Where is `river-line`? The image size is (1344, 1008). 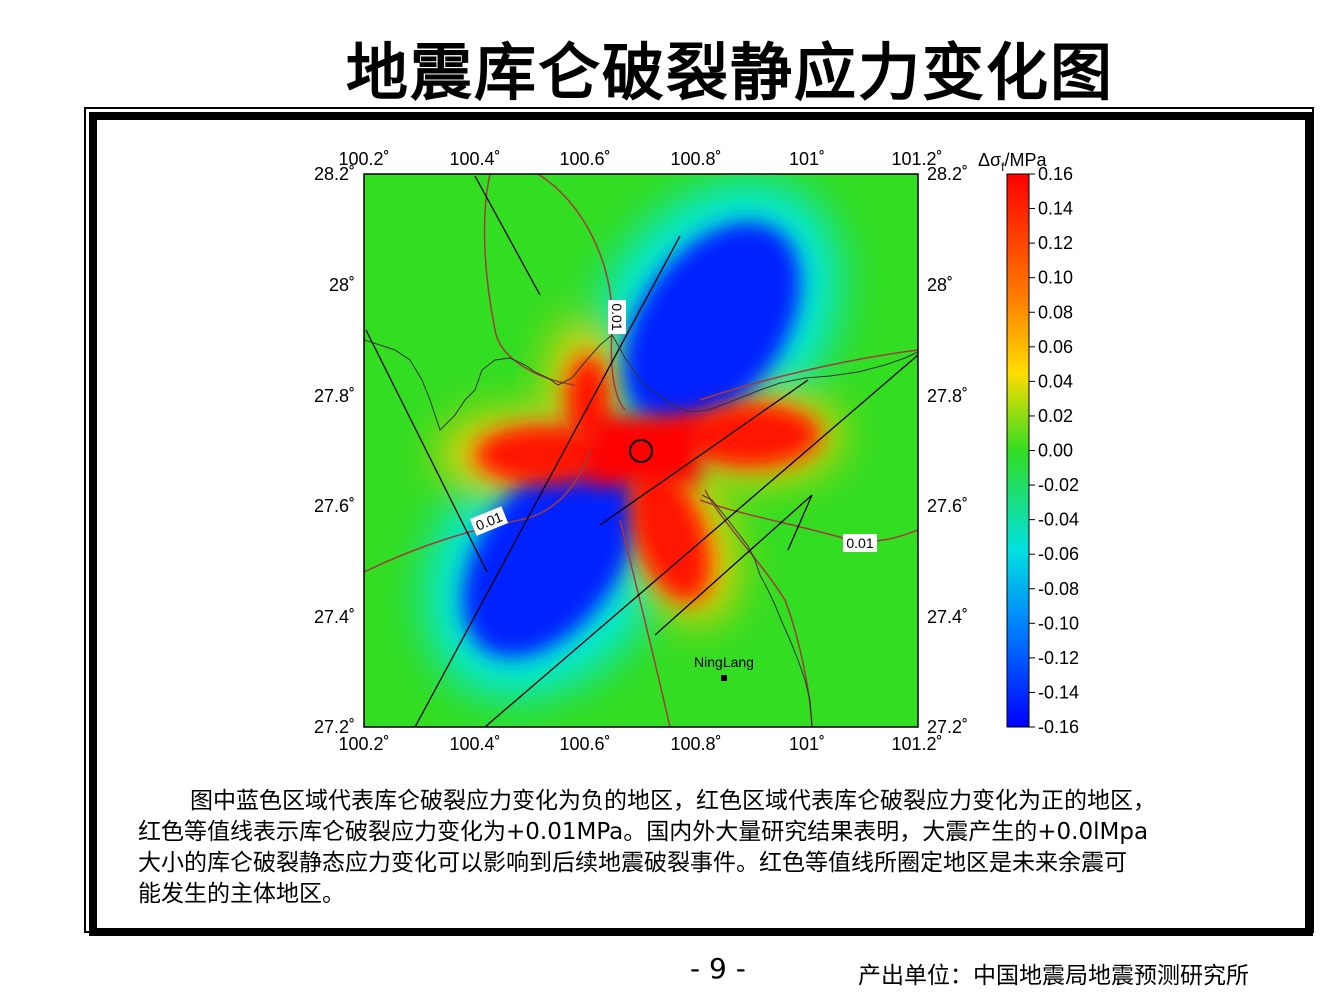
river-line is located at coordinates (757, 610).